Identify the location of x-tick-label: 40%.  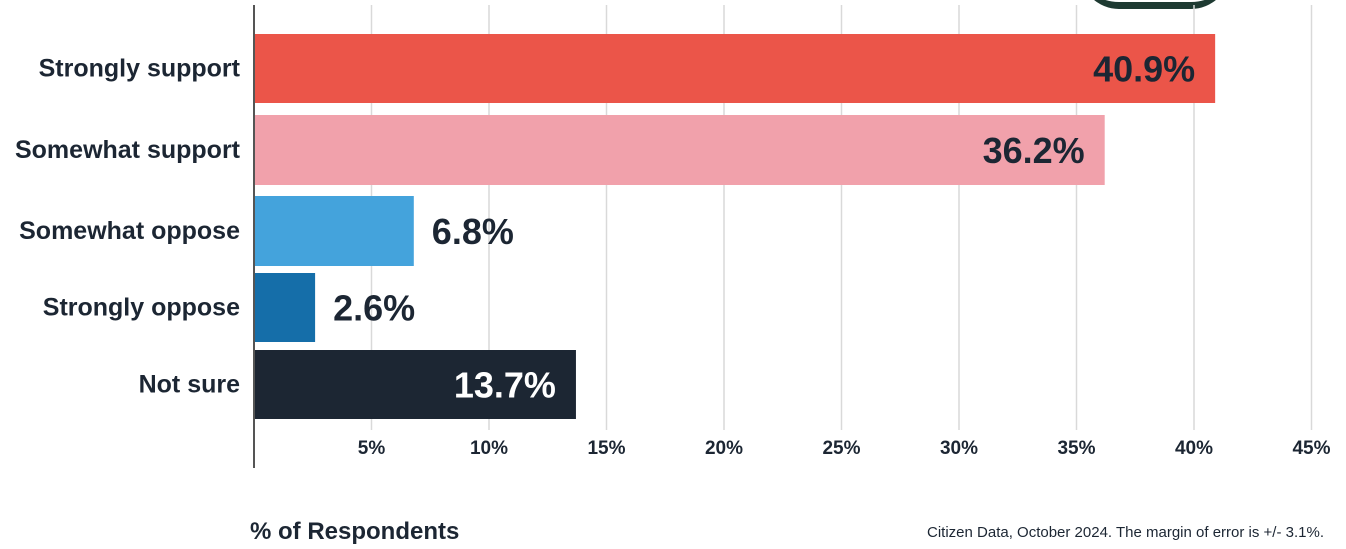
(1194, 448).